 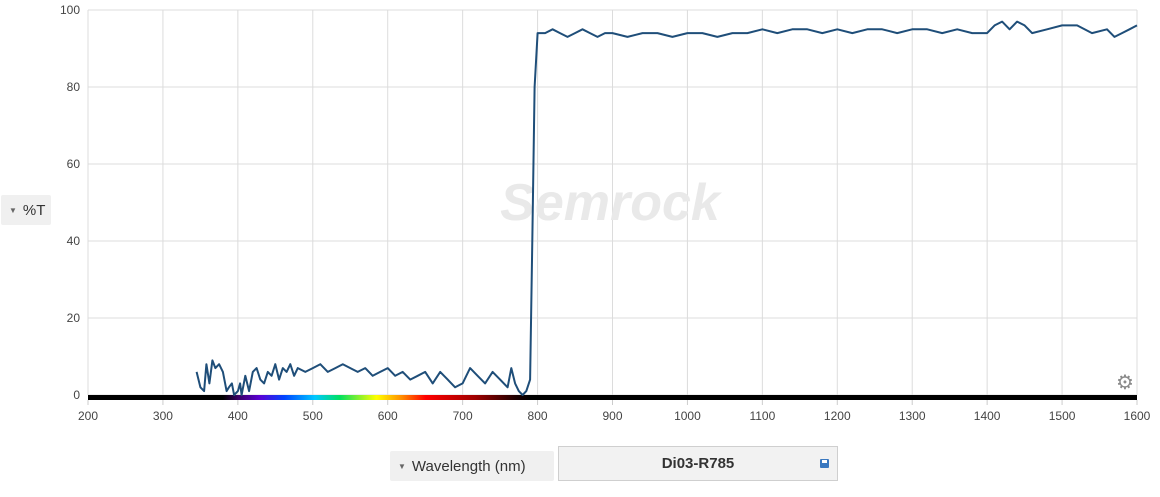 I want to click on product-selector: Di03-R785, so click(x=698, y=463).